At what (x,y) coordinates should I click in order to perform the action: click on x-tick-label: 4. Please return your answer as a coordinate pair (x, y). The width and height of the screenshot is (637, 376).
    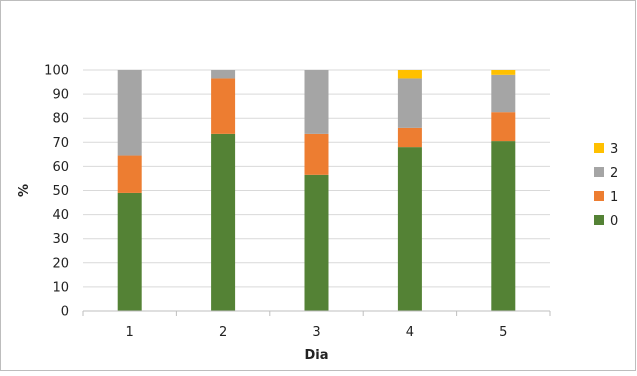
    Looking at the image, I should click on (410, 332).